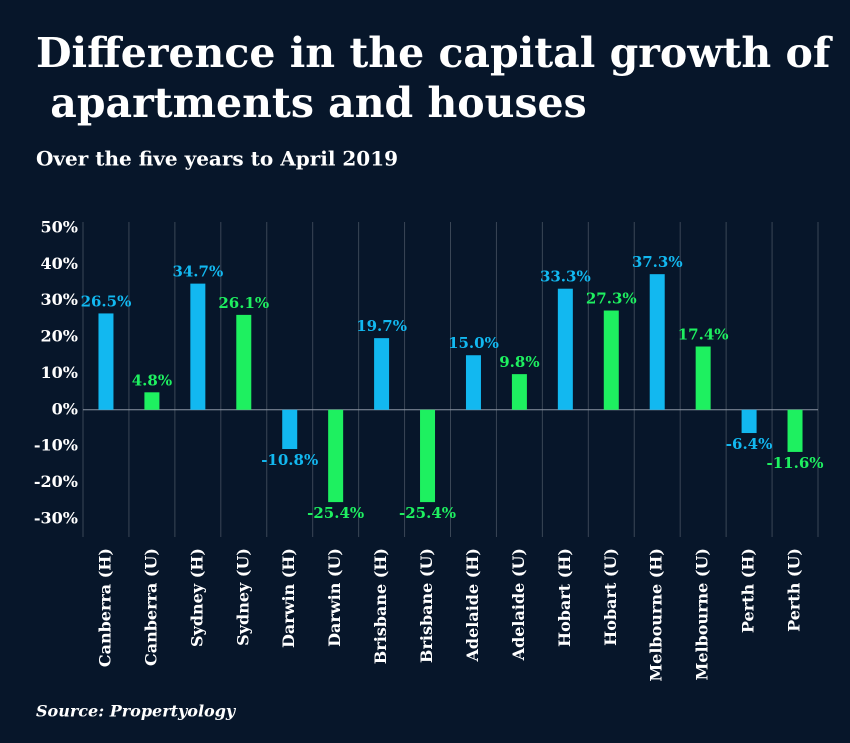 The height and width of the screenshot is (743, 850). Describe the element at coordinates (197, 272) in the screenshot. I see `value-label: 34.7%` at that location.